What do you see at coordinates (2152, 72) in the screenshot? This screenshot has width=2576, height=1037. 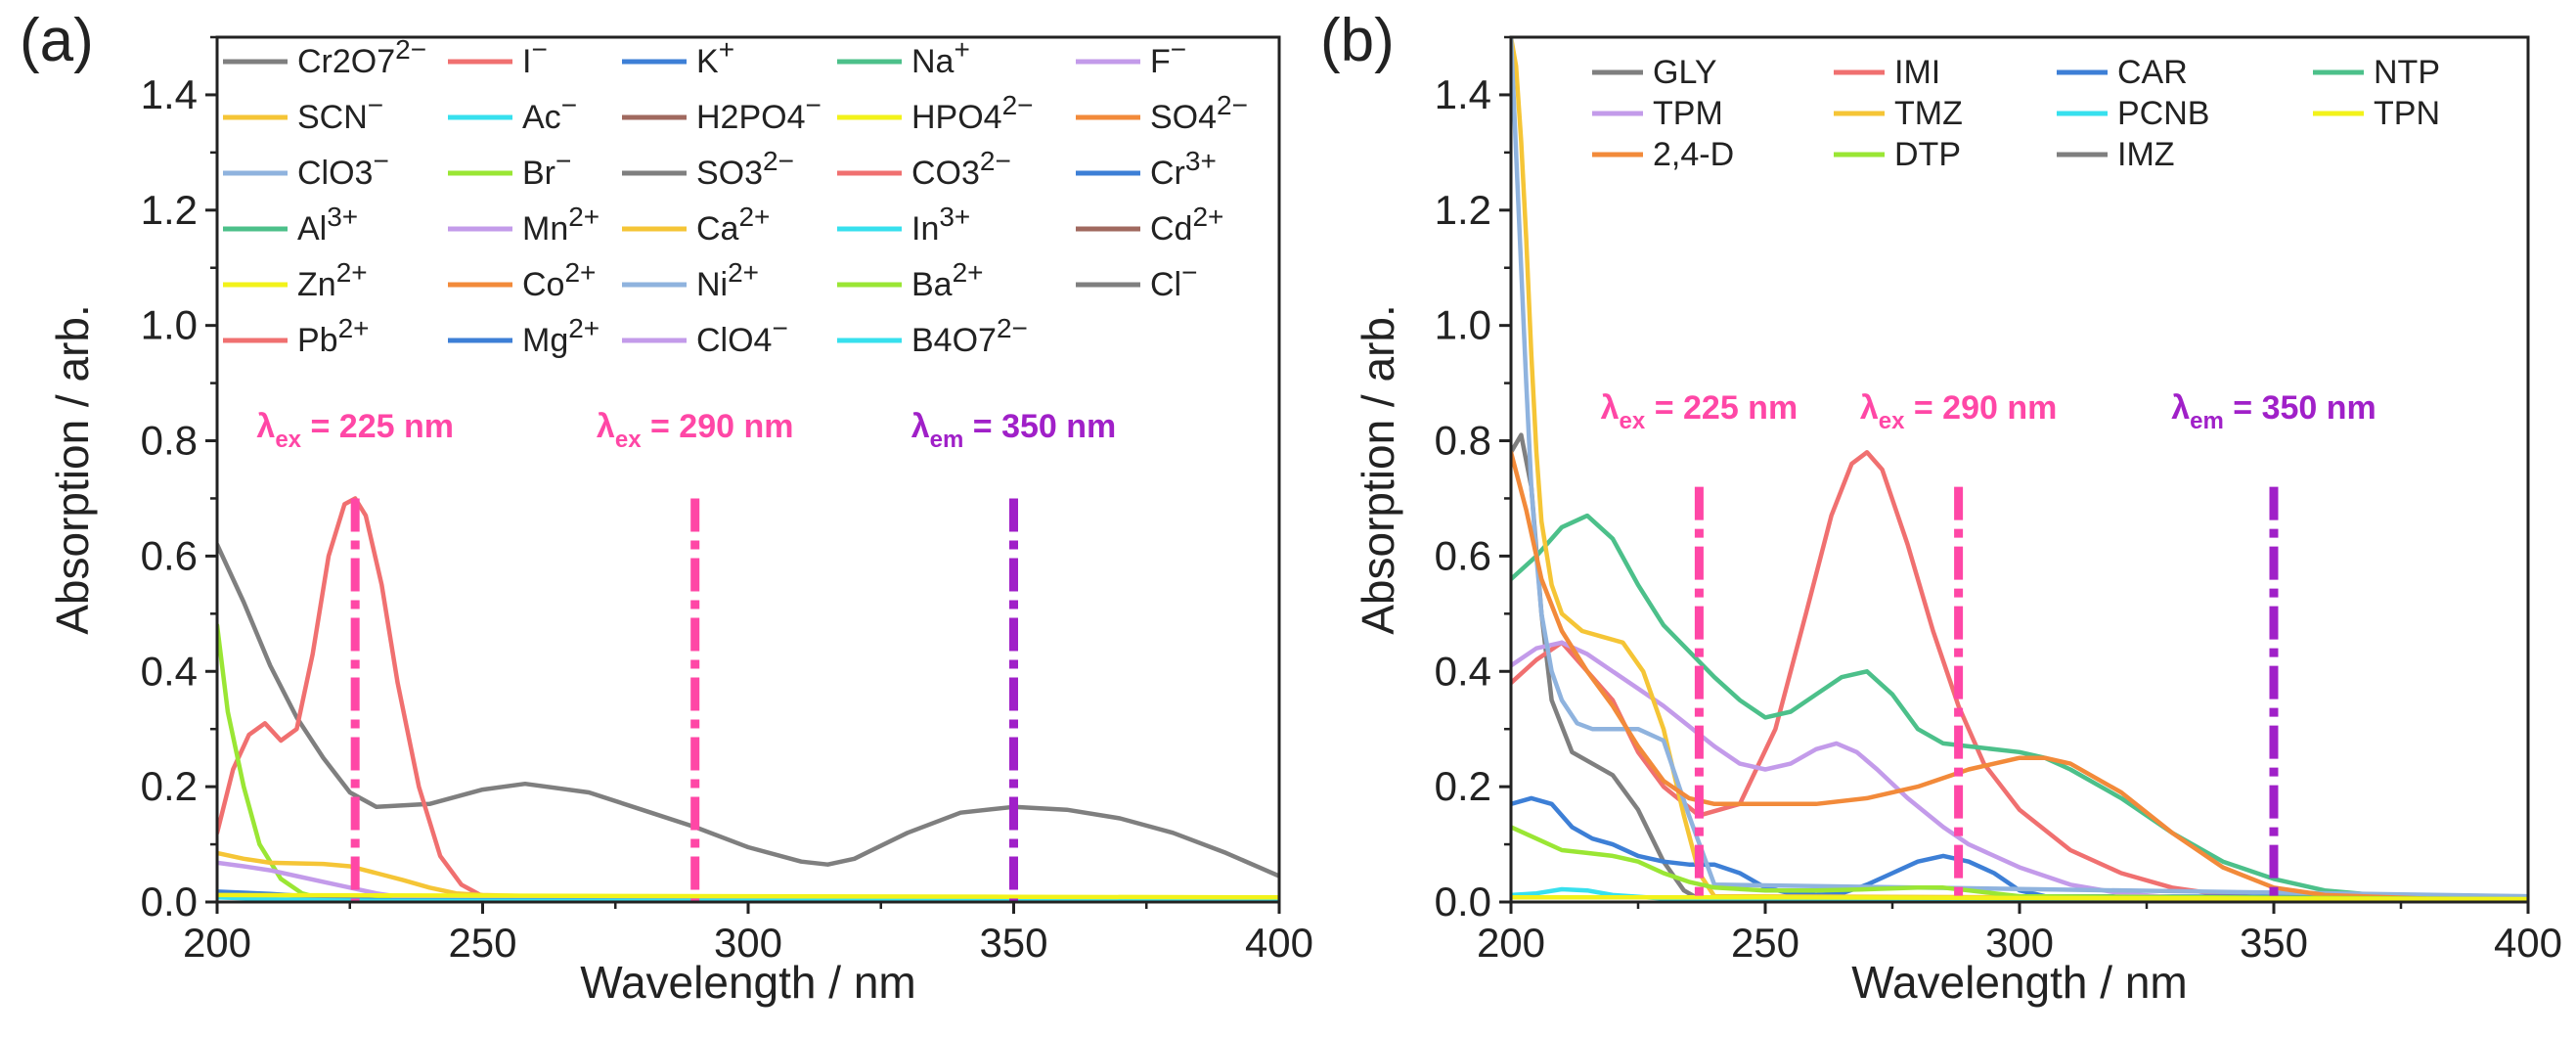 I see `legend-label: CAR` at bounding box center [2152, 72].